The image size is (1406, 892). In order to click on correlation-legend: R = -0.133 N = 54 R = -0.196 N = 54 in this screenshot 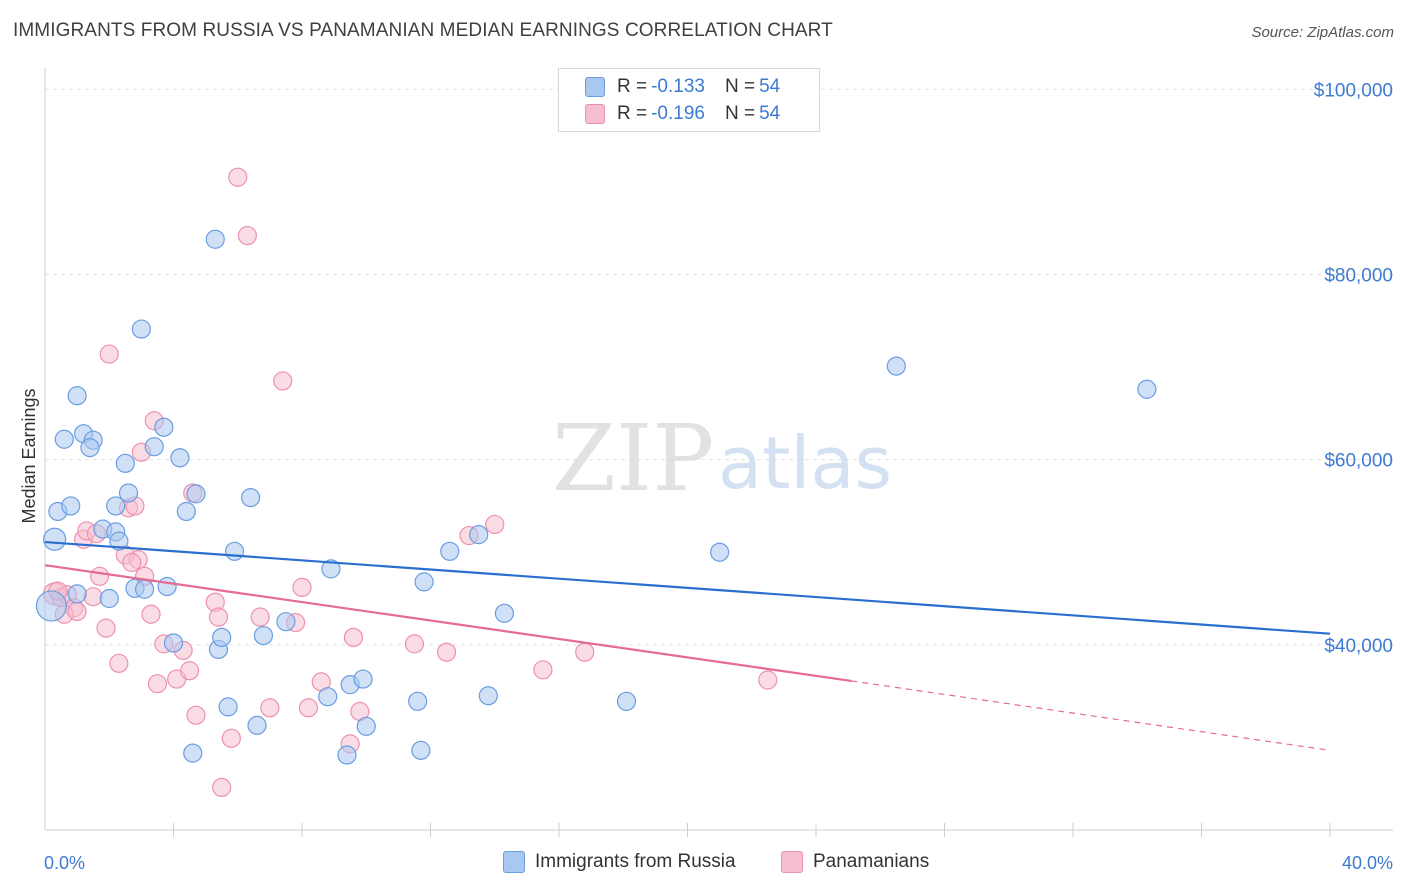, I will do `click(689, 100)`.